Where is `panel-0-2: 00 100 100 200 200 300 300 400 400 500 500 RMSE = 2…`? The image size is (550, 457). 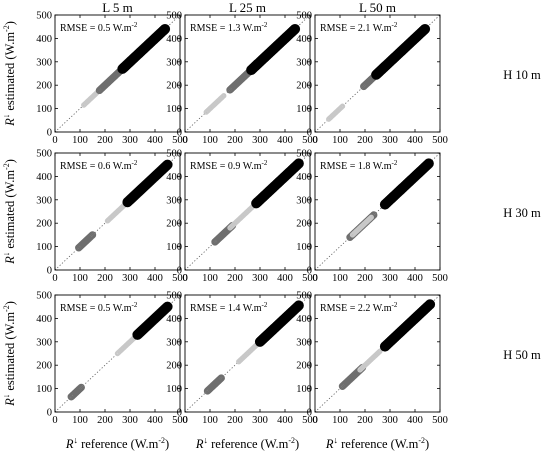
panel-0-2: 00 100 100 200 200 300 300 400 400 500 500 RMSE = 2… is located at coordinates (372, 79).